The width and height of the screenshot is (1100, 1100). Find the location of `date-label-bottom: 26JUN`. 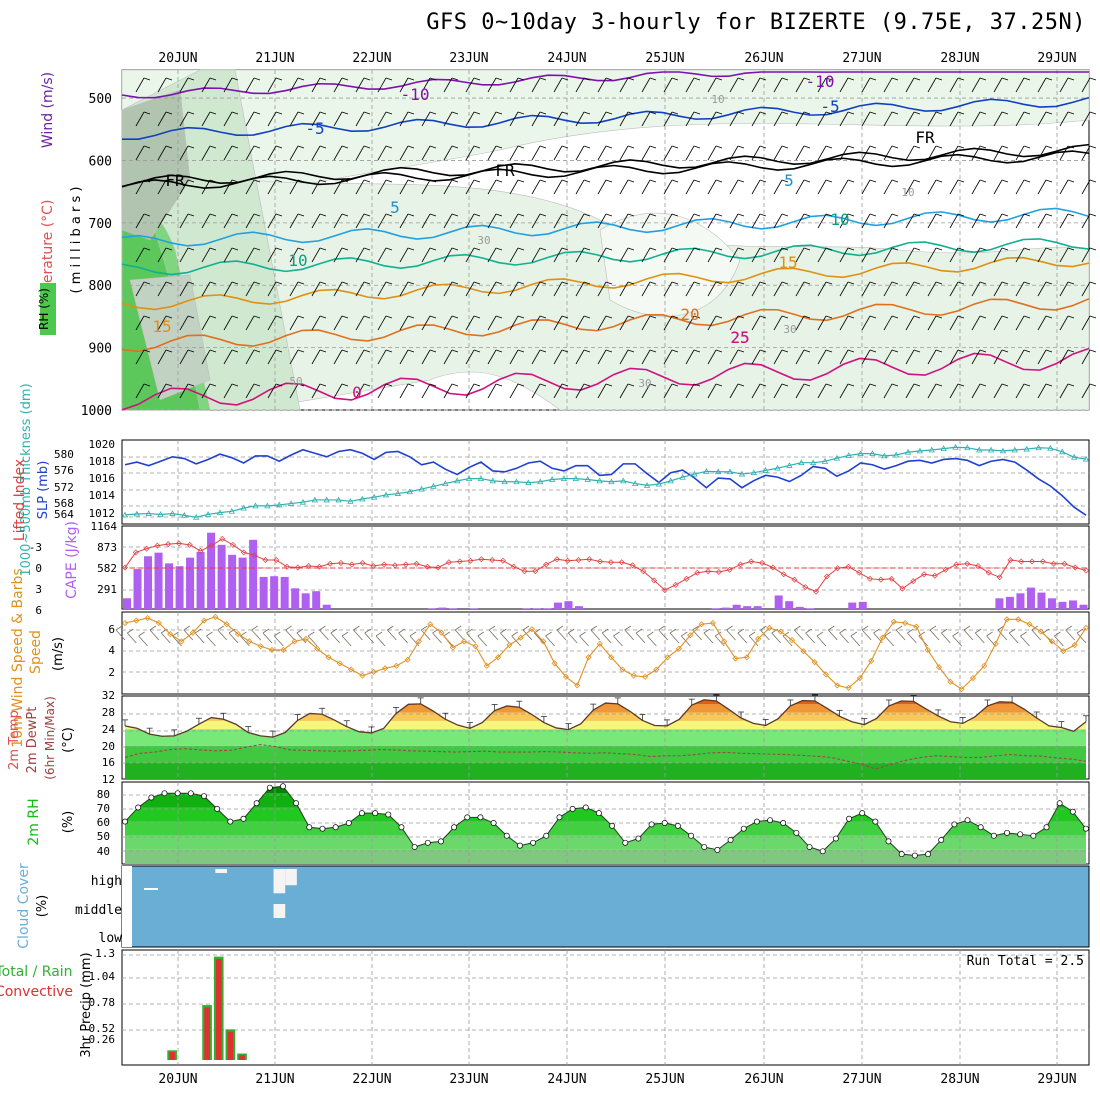

date-label-bottom: 26JUN is located at coordinates (763, 1079).